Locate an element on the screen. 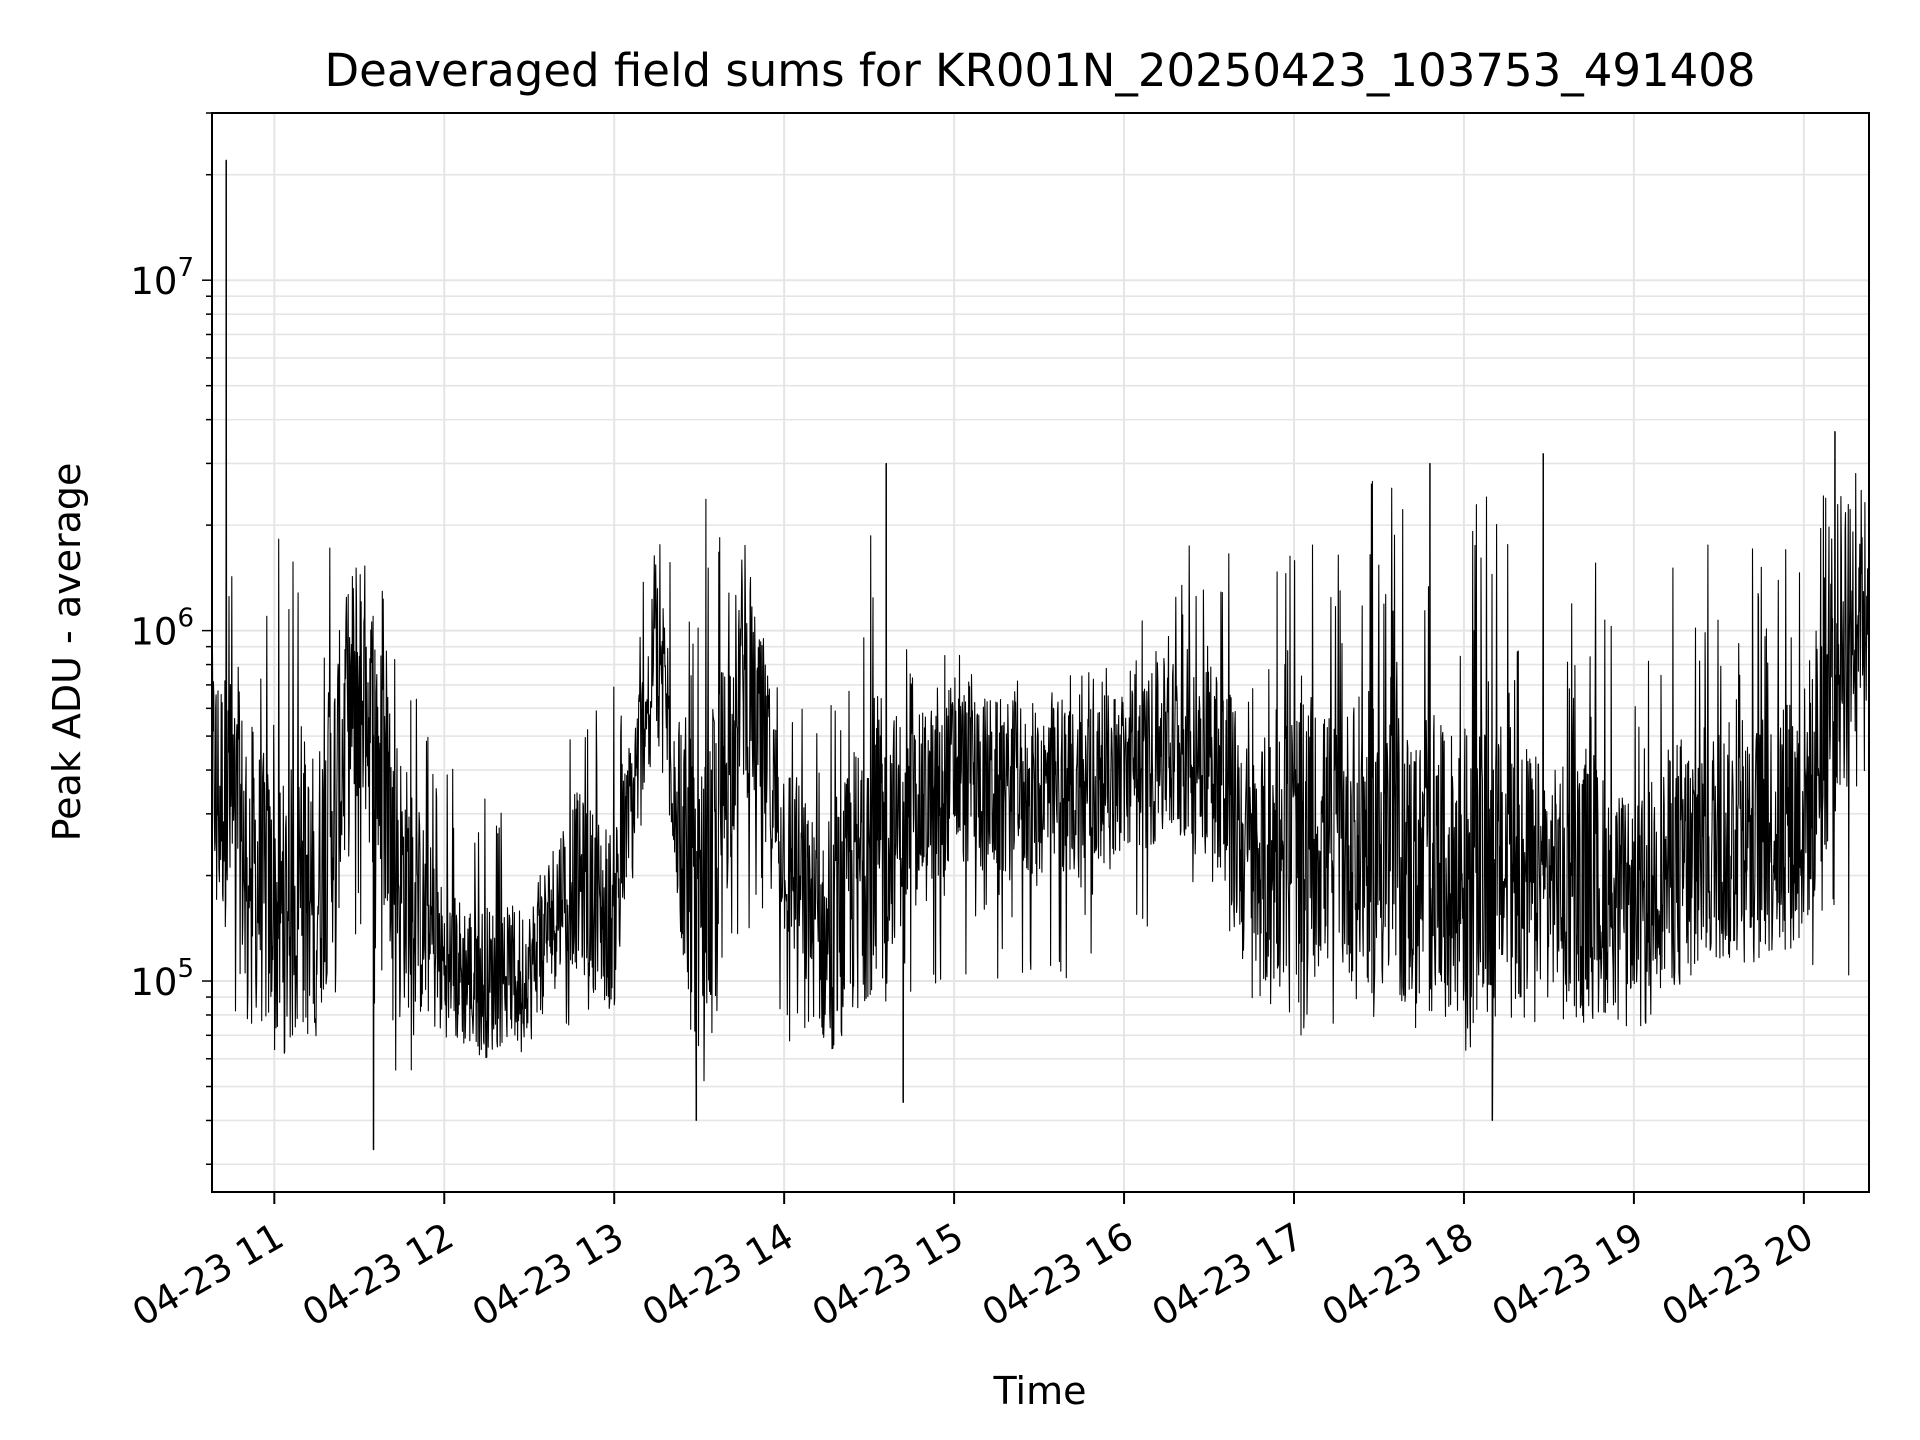 The width and height of the screenshot is (1920, 1440). y-tick-label: 10⁷ is located at coordinates (162, 278).